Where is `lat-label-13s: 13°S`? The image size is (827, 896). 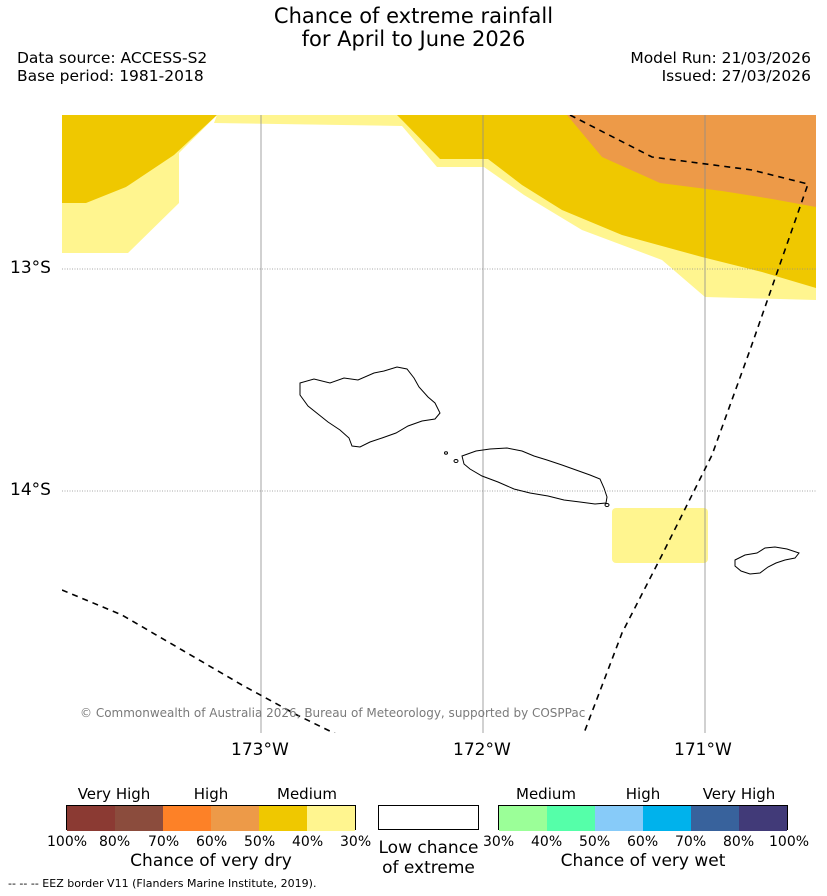 lat-label-13s: 13°S is located at coordinates (30, 268).